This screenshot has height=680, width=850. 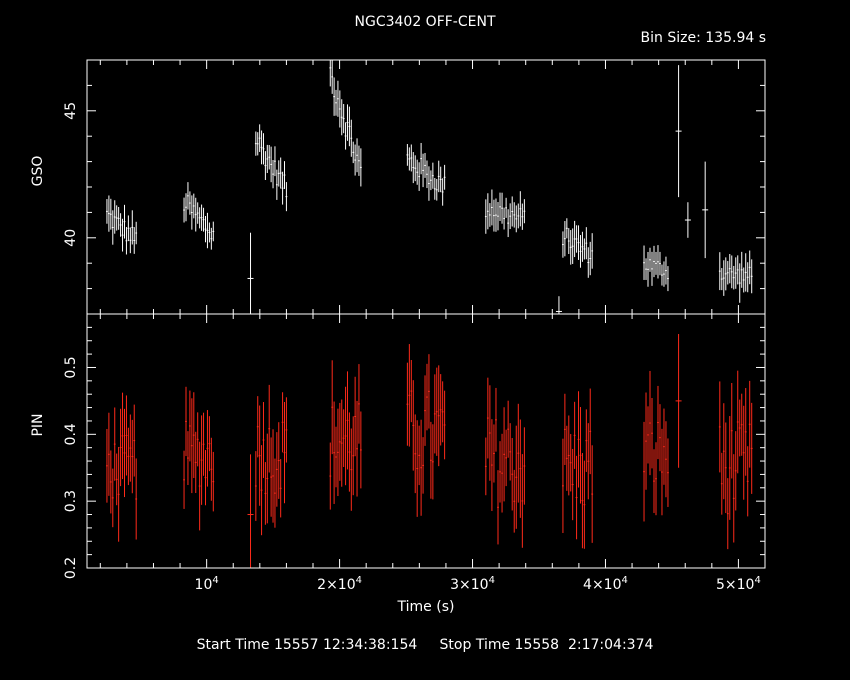 What do you see at coordinates (426, 607) in the screenshot?
I see `x-axis-label: Time (s)` at bounding box center [426, 607].